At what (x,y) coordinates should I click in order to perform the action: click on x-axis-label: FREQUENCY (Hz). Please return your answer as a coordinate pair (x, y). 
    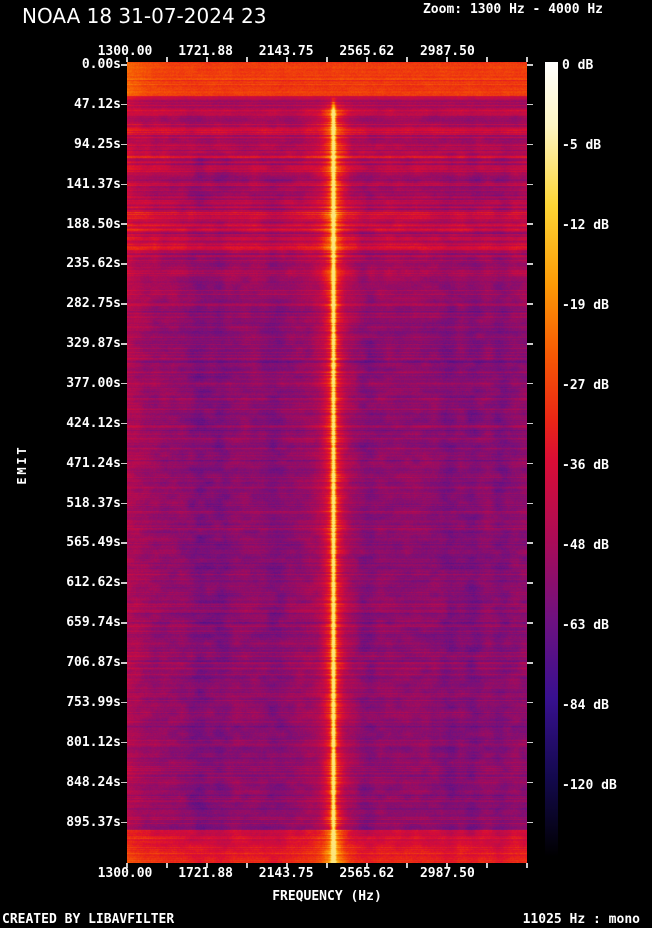
    Looking at the image, I should click on (327, 896).